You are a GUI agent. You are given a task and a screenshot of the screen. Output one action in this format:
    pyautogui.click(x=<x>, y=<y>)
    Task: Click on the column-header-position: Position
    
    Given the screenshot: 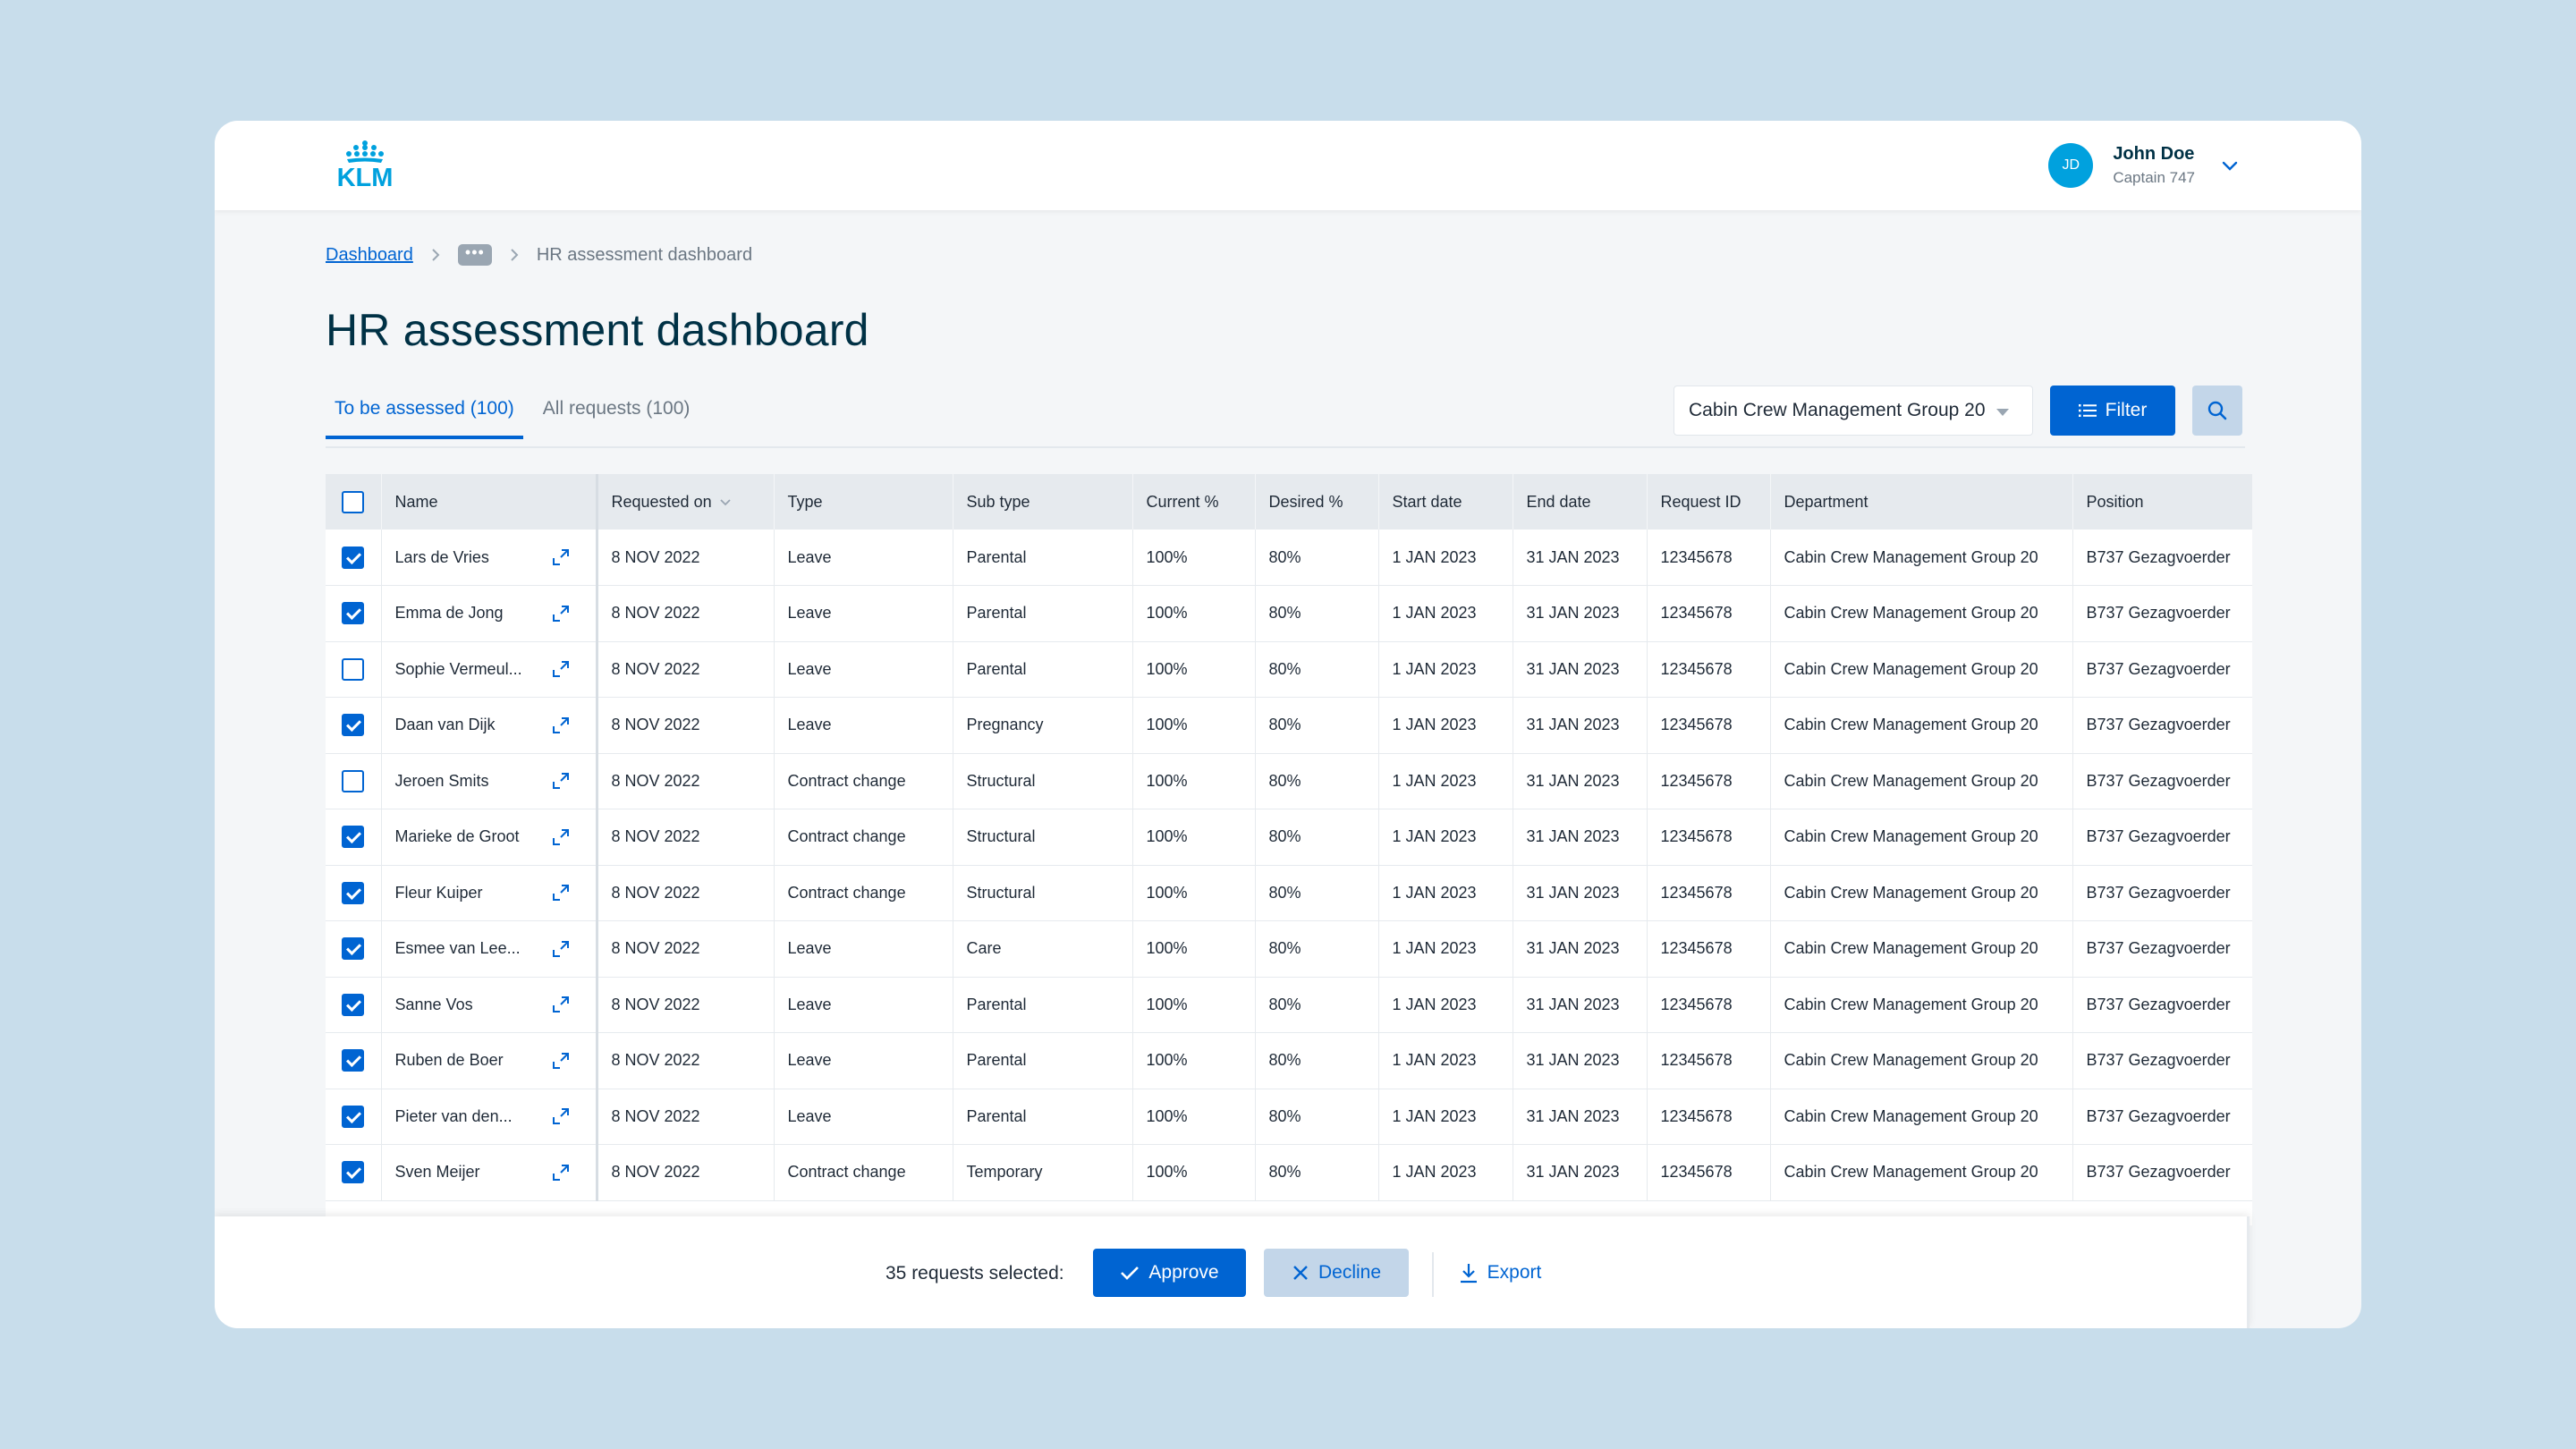 What is the action you would take?
    pyautogui.click(x=2162, y=502)
    